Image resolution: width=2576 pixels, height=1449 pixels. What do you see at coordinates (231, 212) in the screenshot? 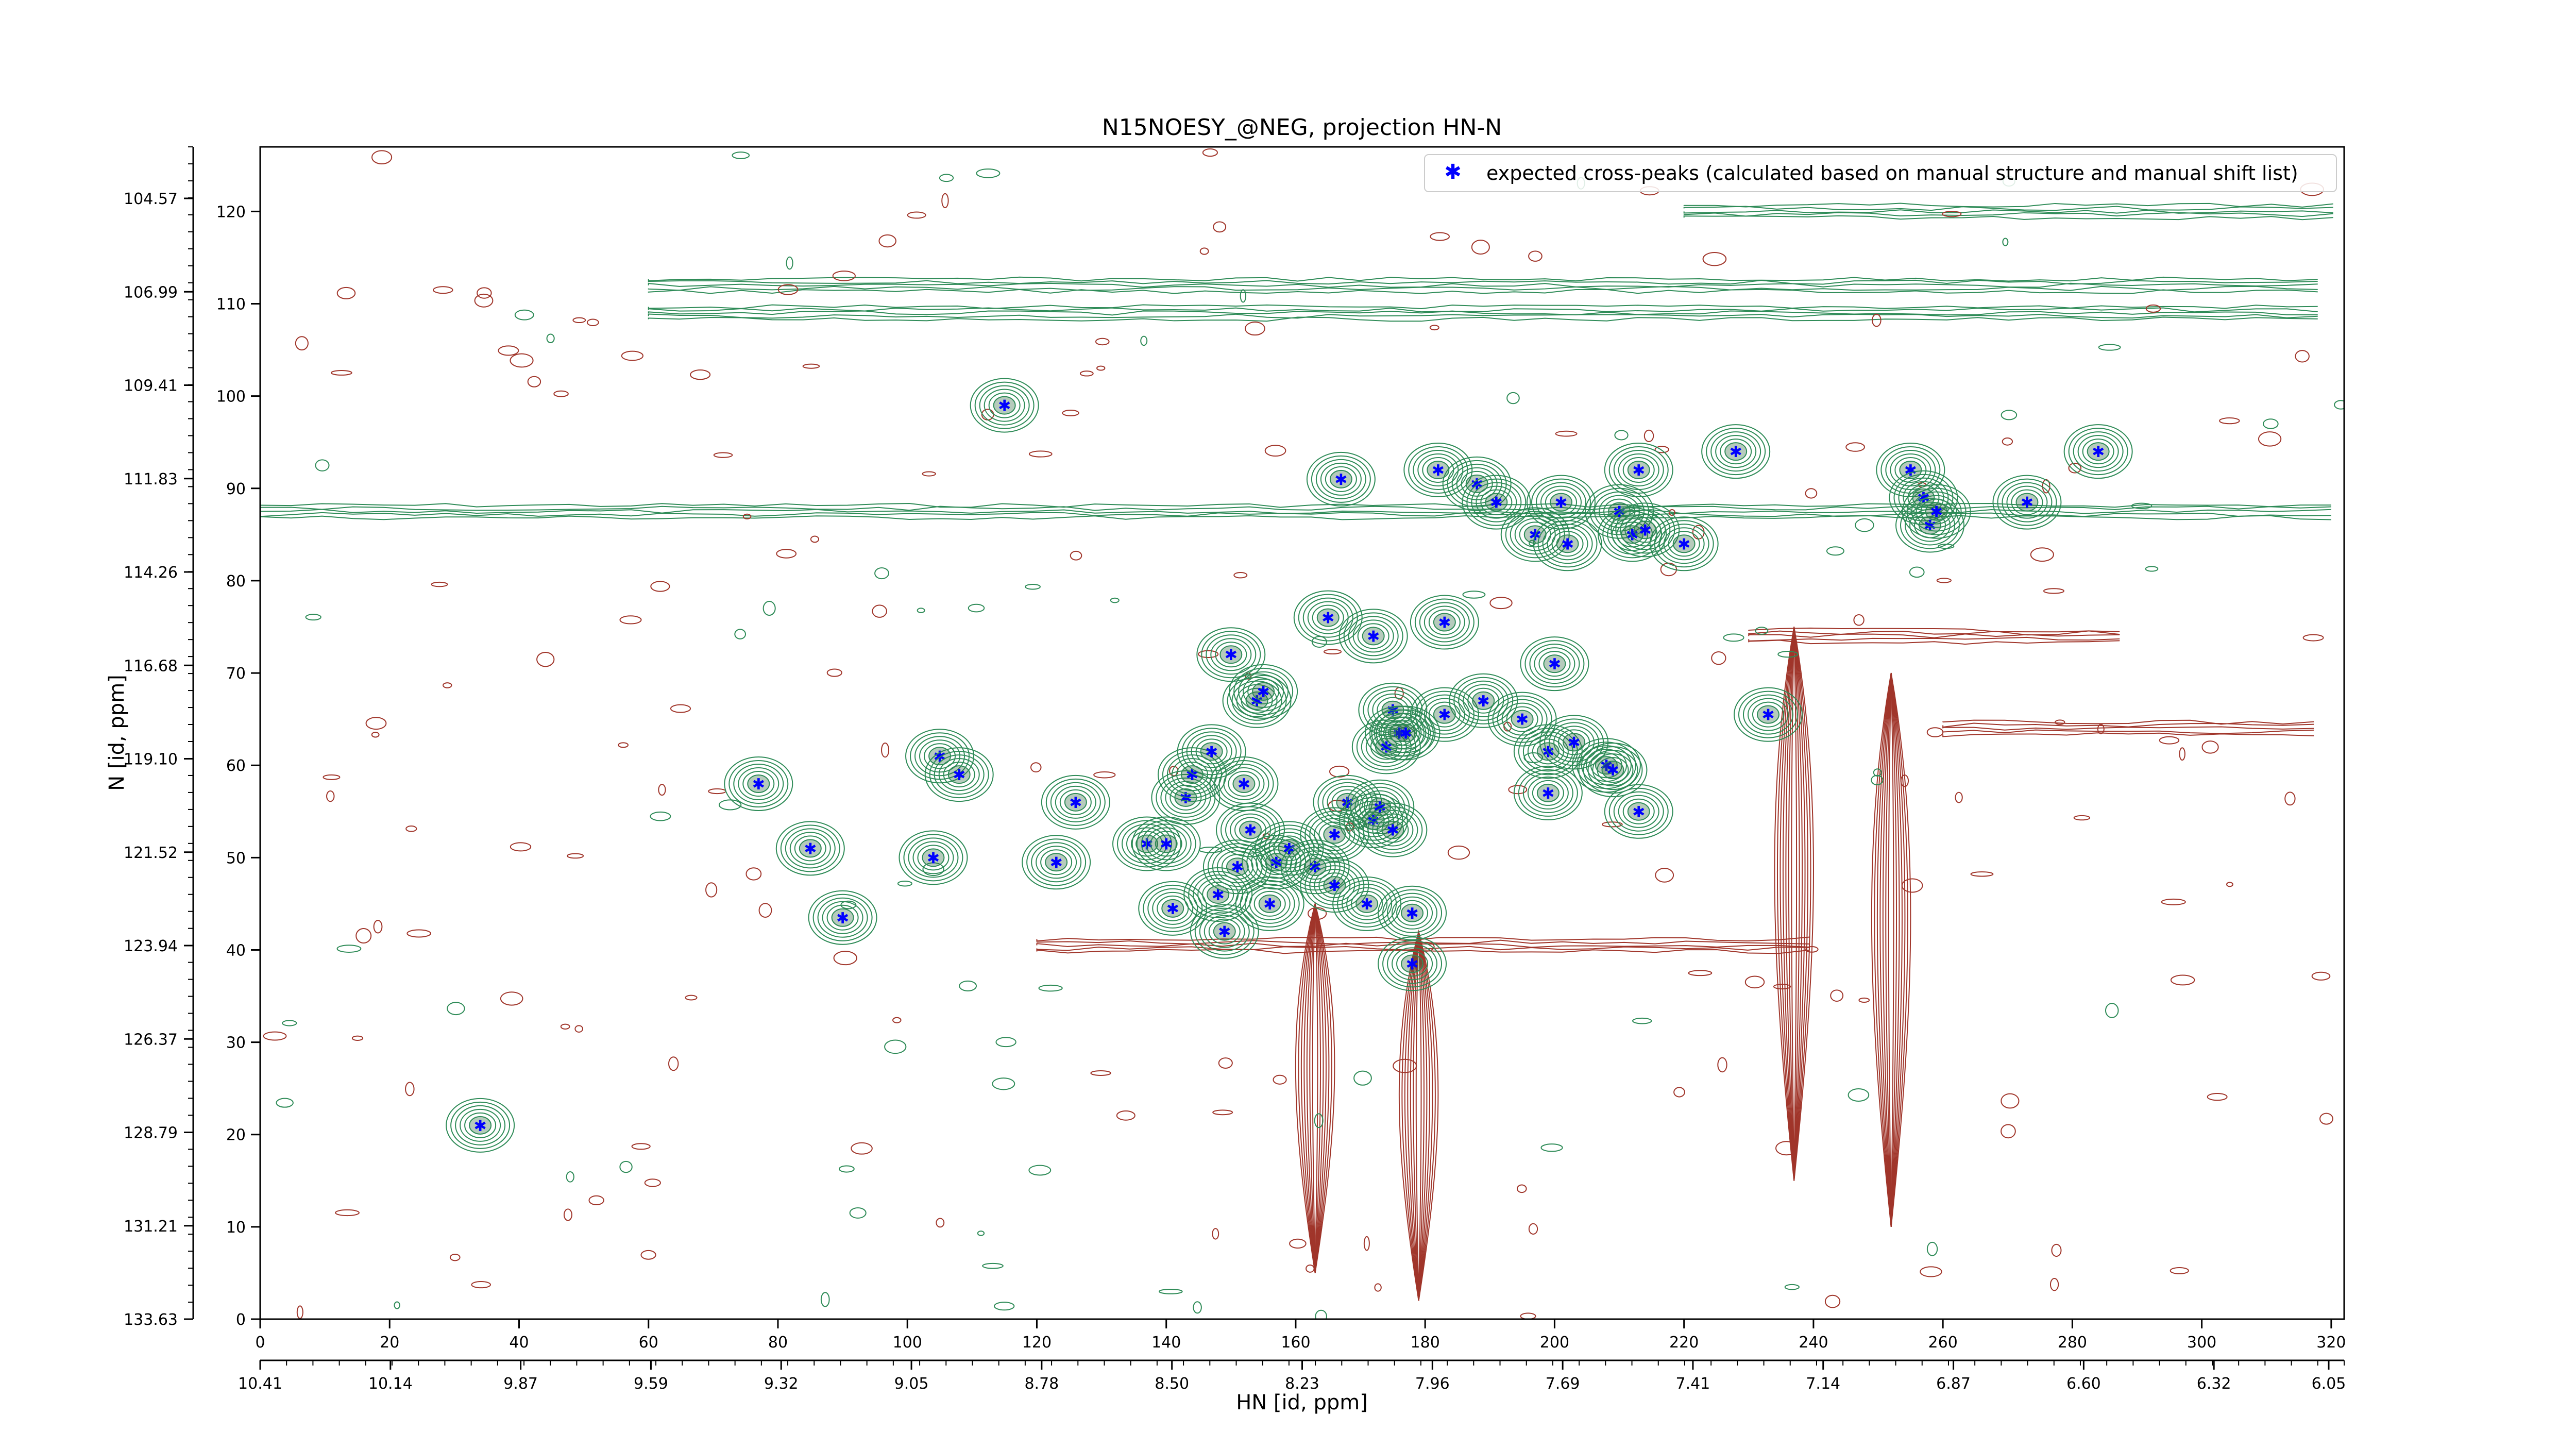
I see `y-tick-label: 120` at bounding box center [231, 212].